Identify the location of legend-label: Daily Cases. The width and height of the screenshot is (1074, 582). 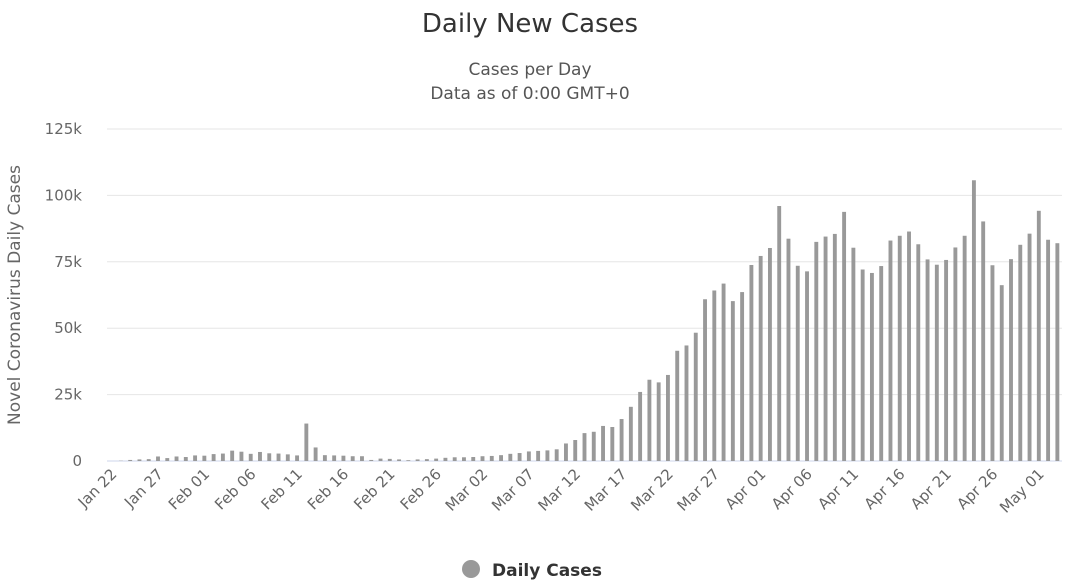
(547, 571).